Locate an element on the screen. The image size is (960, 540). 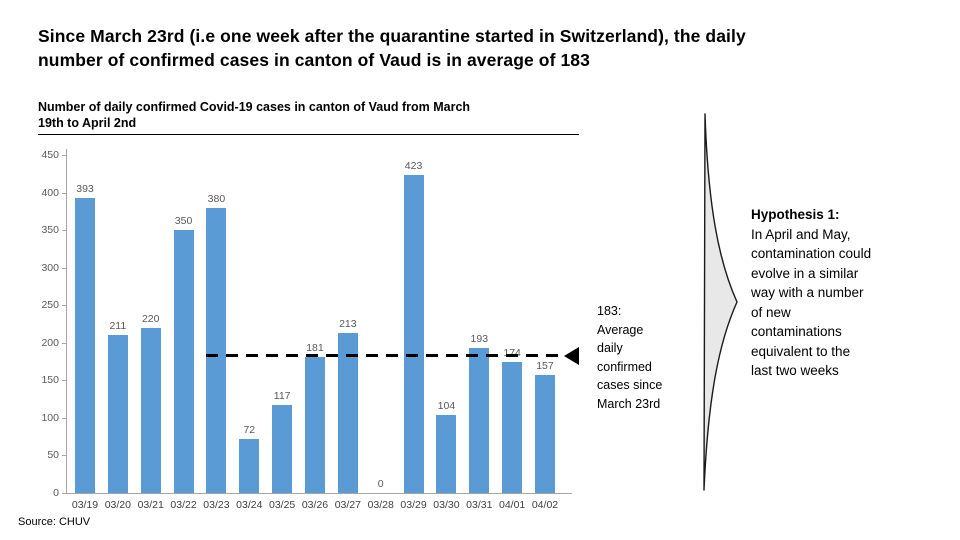
x-axis-label: 03/19 is located at coordinates (85, 505).